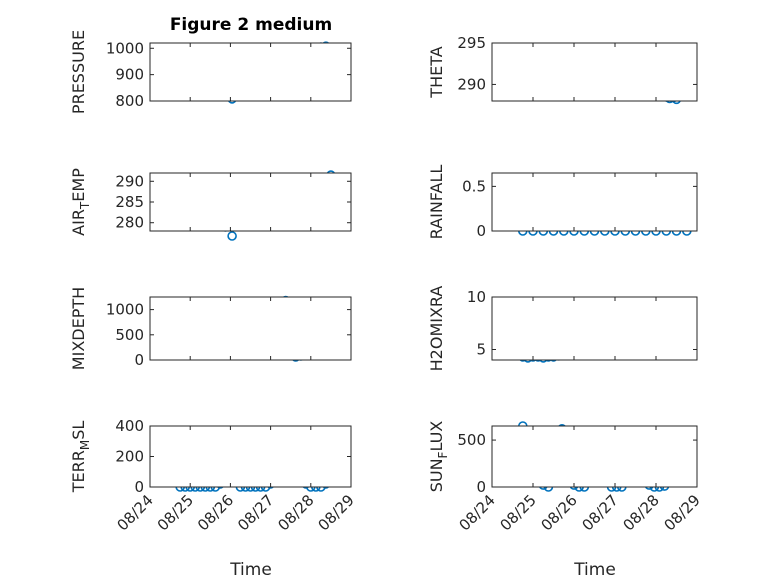 The height and width of the screenshot is (583, 778). What do you see at coordinates (594, 570) in the screenshot?
I see `x-axis-label-right: Time` at bounding box center [594, 570].